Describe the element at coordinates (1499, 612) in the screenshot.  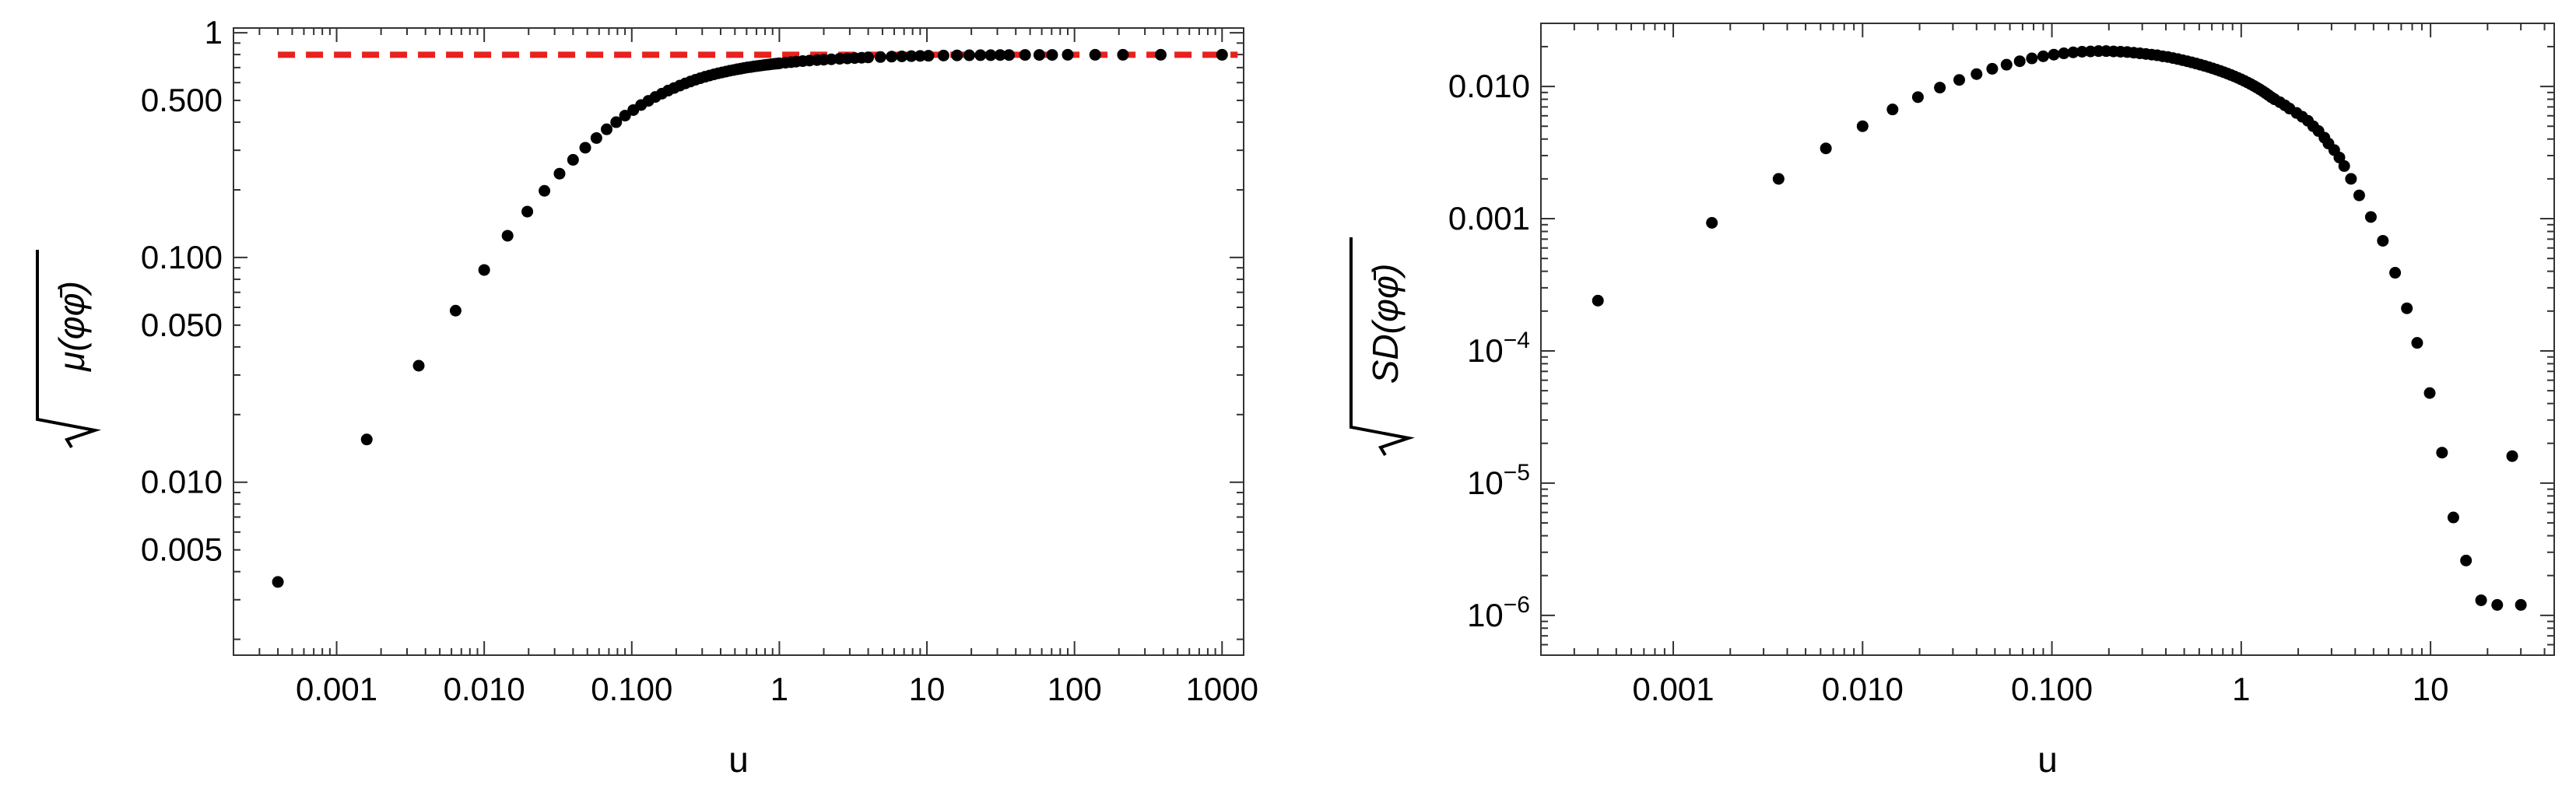
I see `y-tick-label: 10⁻⁶` at that location.